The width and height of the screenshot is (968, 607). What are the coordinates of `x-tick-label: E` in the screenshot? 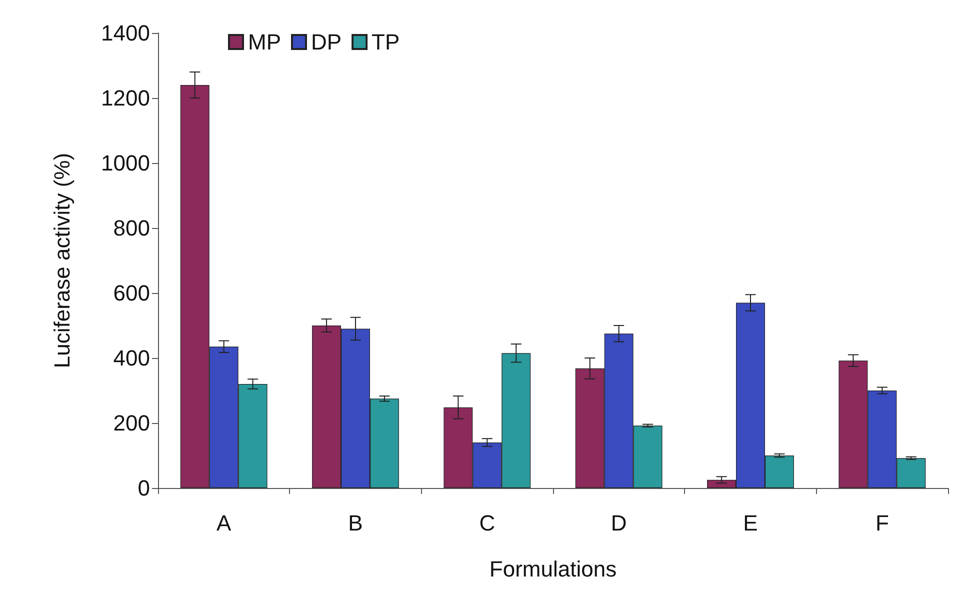 It's located at (750, 523).